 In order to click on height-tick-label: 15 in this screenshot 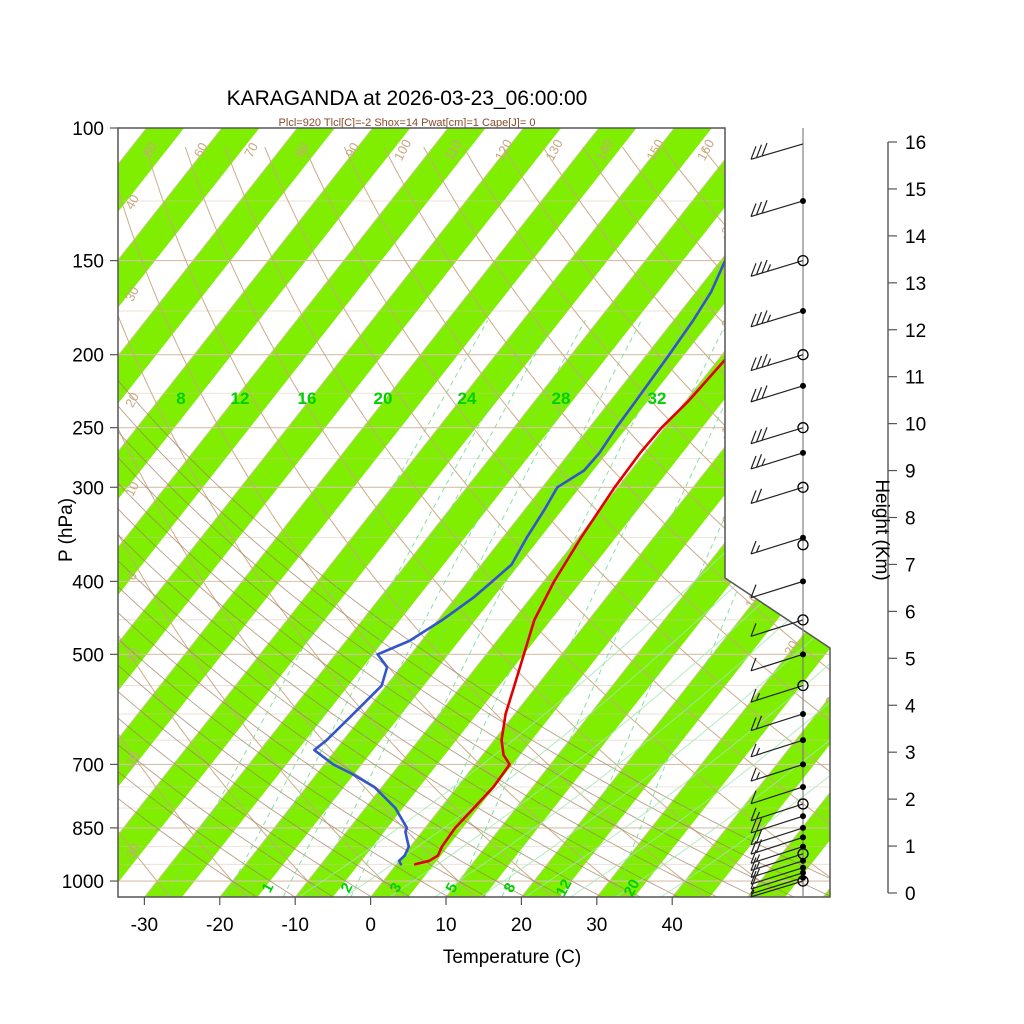, I will do `click(915, 190)`.